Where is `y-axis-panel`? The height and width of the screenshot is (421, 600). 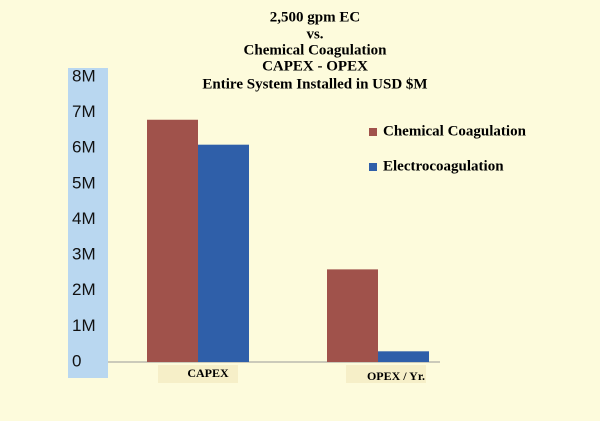 y-axis-panel is located at coordinates (88, 223).